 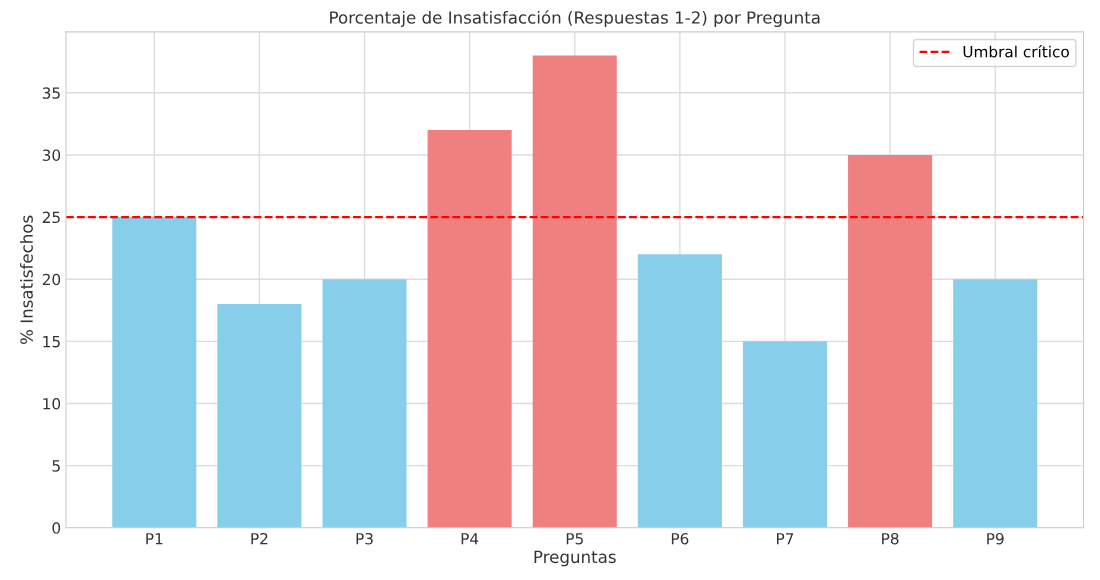 What do you see at coordinates (575, 19) in the screenshot?
I see `chart-title: Porcentaje de Insatisfacción (Respuestas 1-2) por Pregunta` at bounding box center [575, 19].